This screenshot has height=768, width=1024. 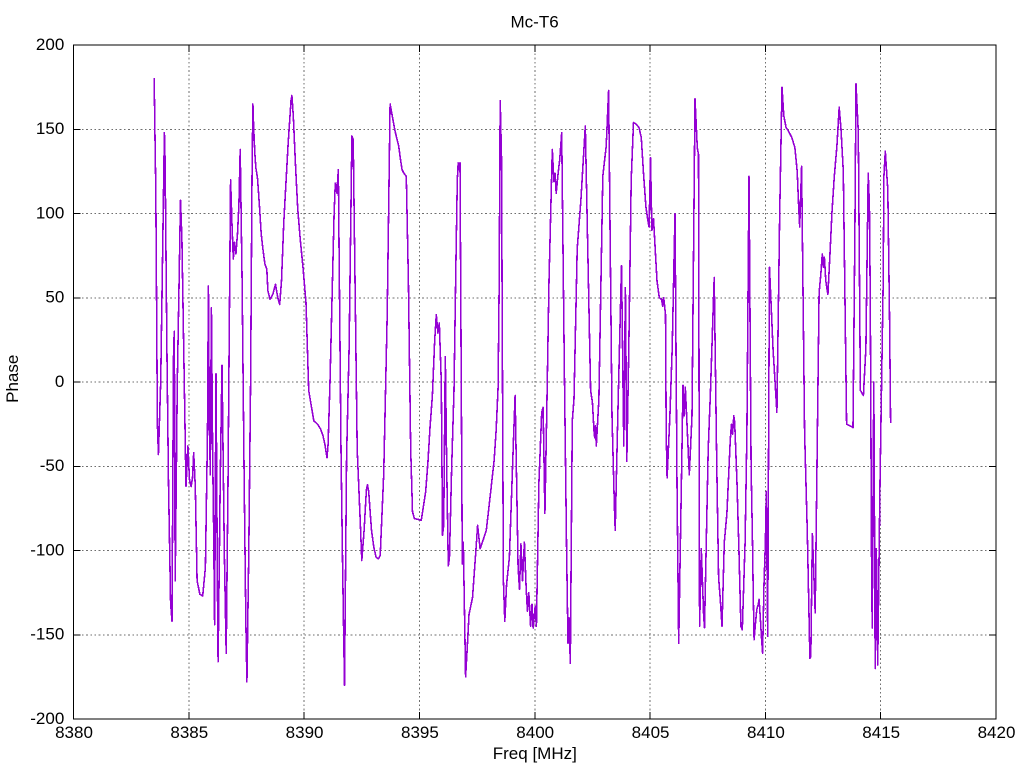 What do you see at coordinates (50, 128) in the screenshot?
I see `svg-text: 150` at bounding box center [50, 128].